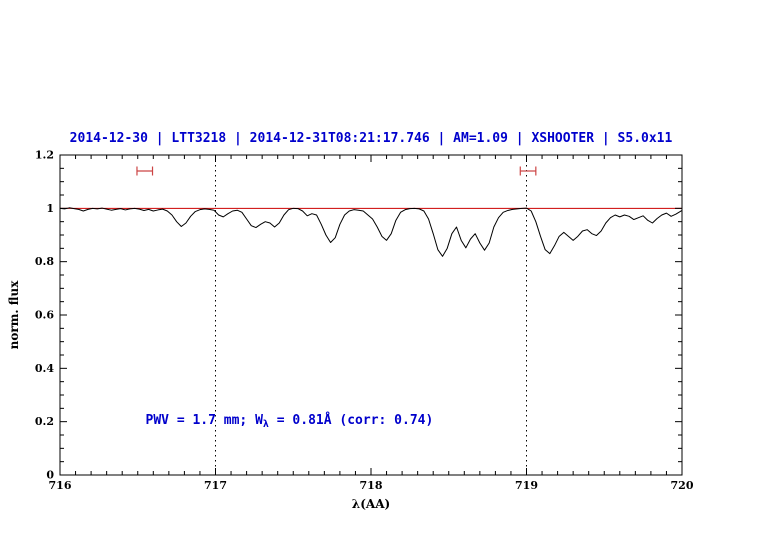  Describe the element at coordinates (265, 424) in the screenshot. I see `pwv-annotation-lambda-subscript: λ` at that location.